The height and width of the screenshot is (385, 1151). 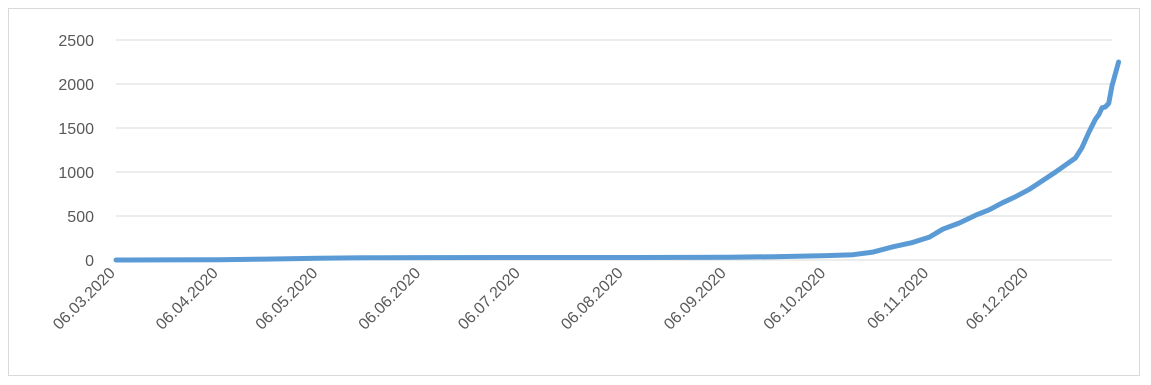 What do you see at coordinates (76, 151) in the screenshot?
I see `y-axis: 0 500 1000 1500 2000 2500` at bounding box center [76, 151].